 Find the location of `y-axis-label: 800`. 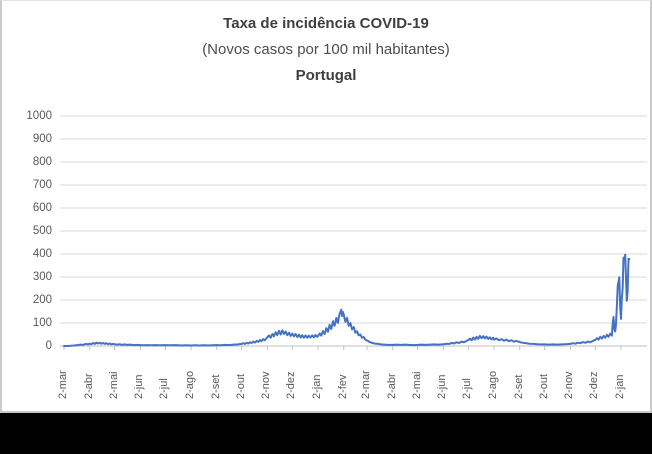

y-axis-label: 800 is located at coordinates (42, 162).